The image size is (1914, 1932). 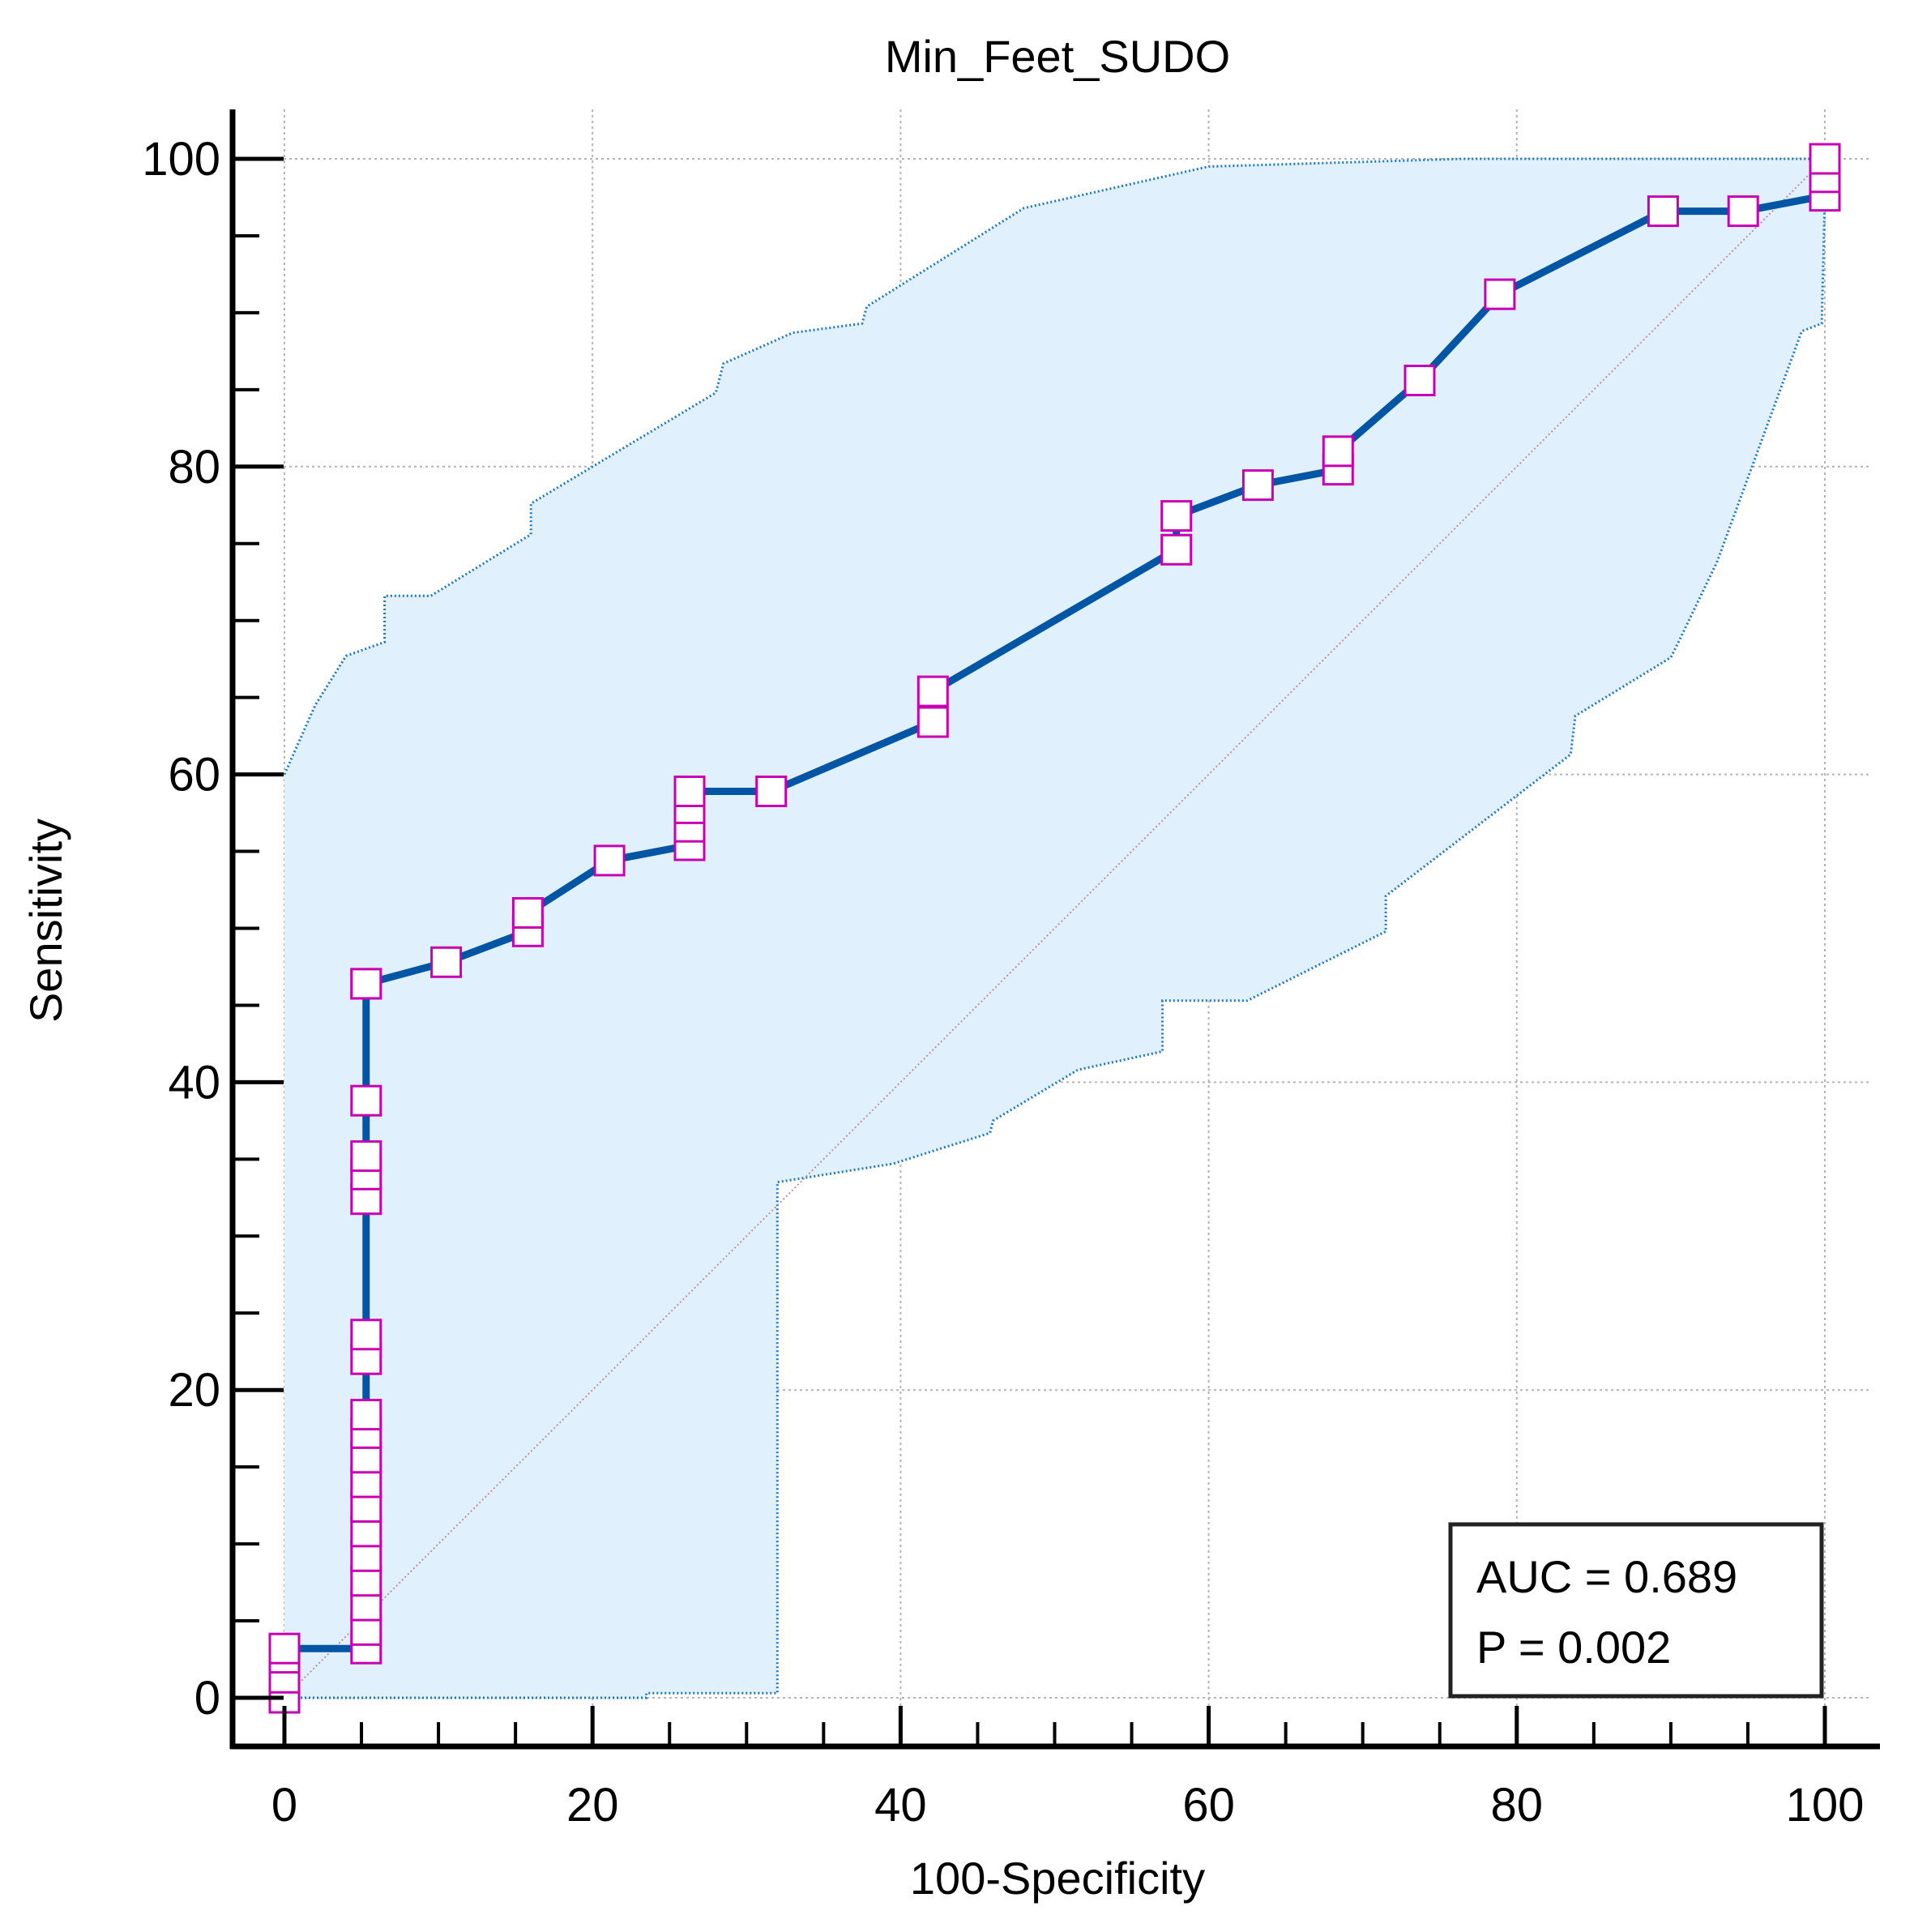 What do you see at coordinates (46, 921) in the screenshot?
I see `y-axis-label: Sensitivity` at bounding box center [46, 921].